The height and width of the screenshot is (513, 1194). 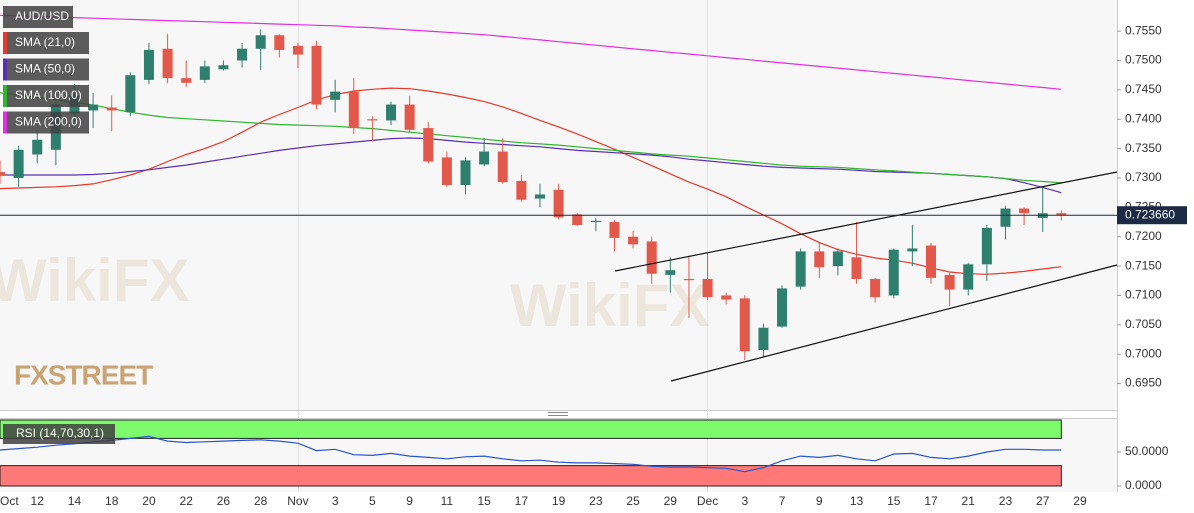 I want to click on x-tick-label: Oct, so click(x=9, y=501).